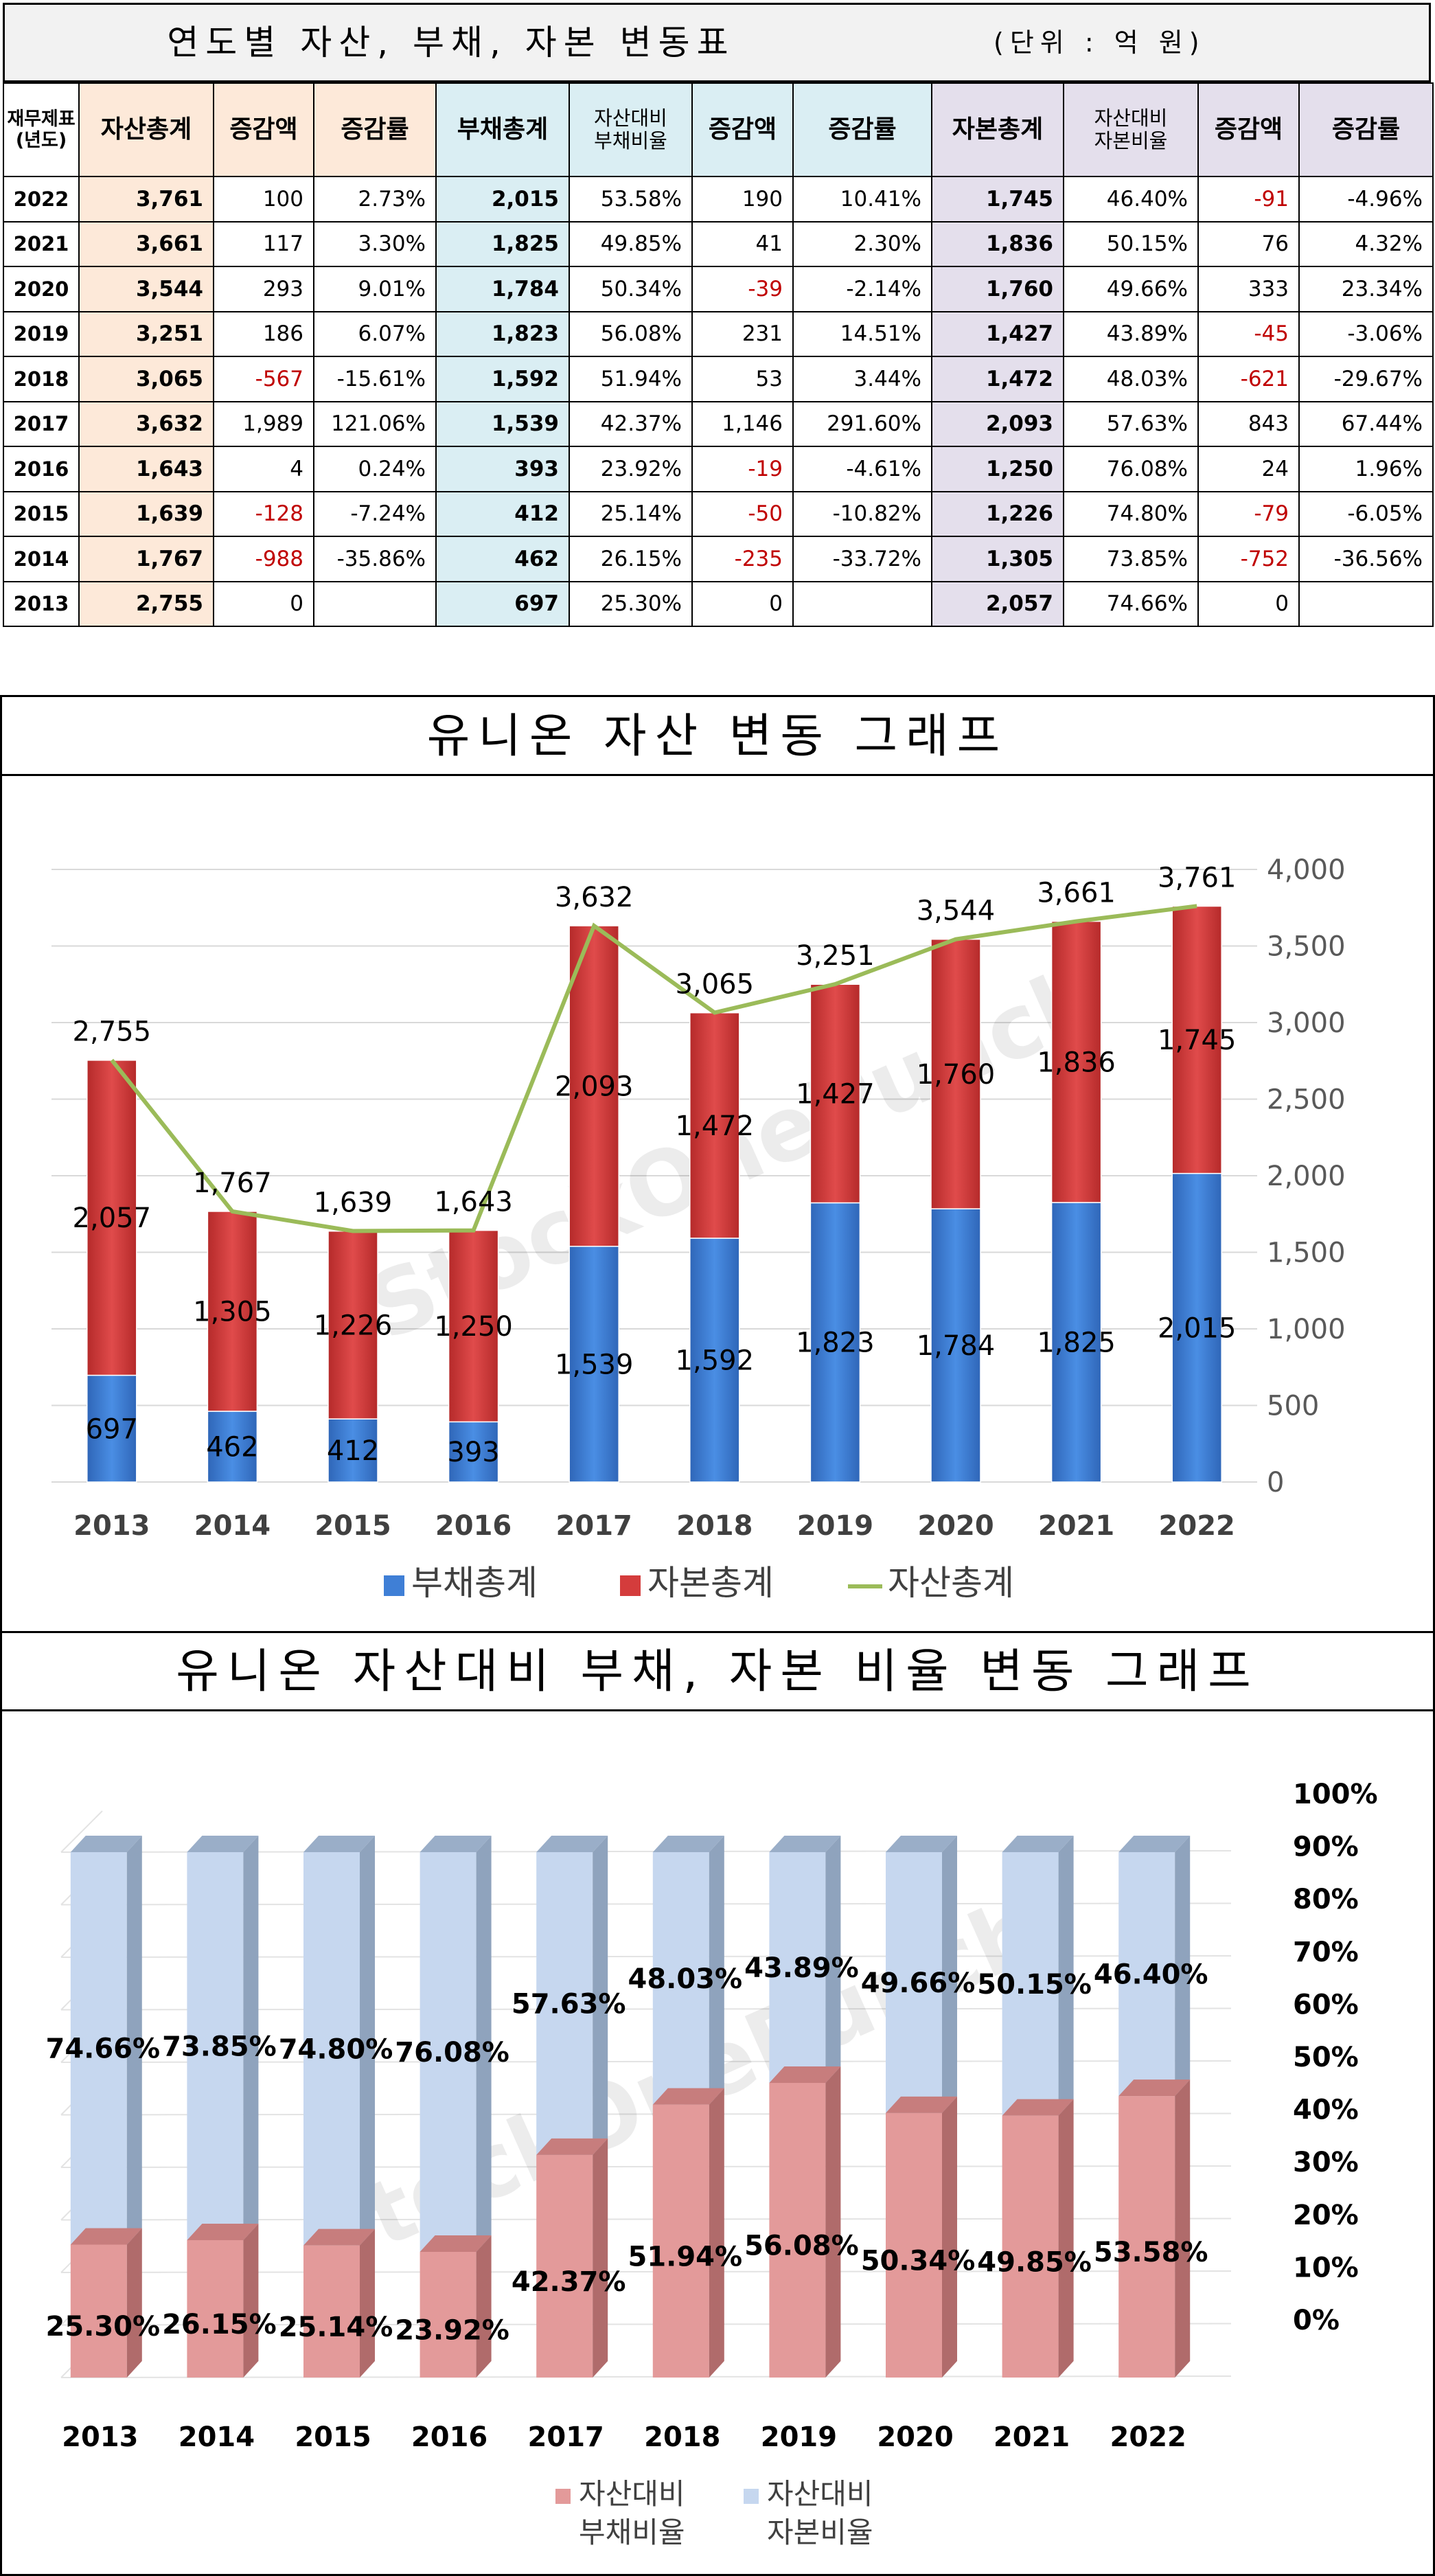 This screenshot has width=1435, height=2576. Describe the element at coordinates (1248, 333) in the screenshot. I see `cell-e-chg: -45` at that location.